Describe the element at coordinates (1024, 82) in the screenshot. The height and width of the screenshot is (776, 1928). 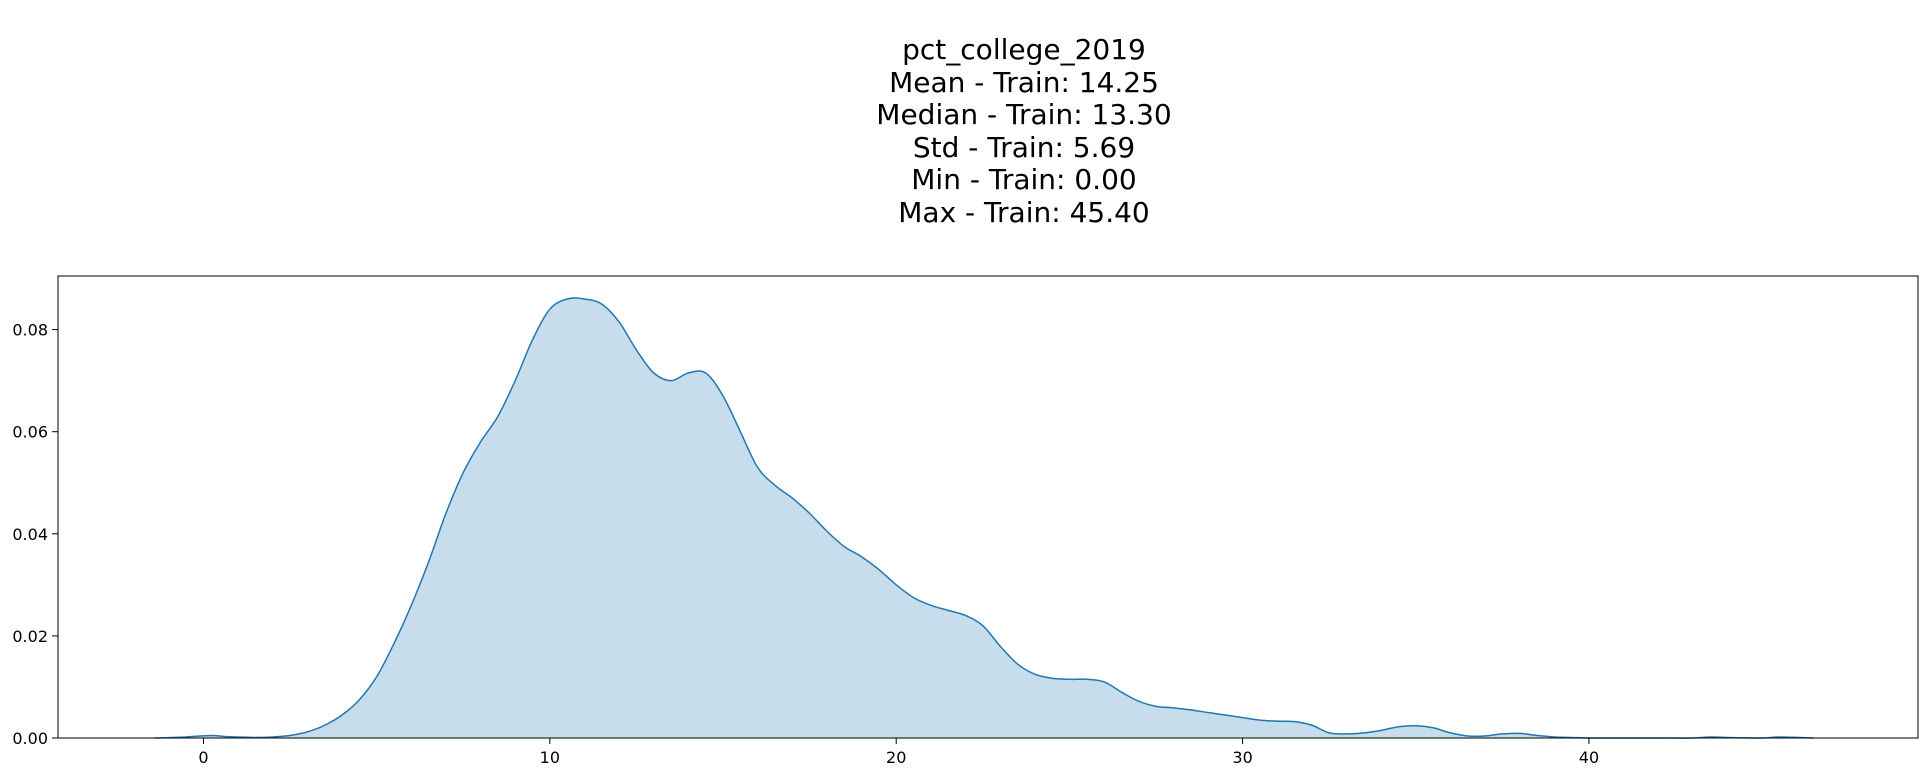
I see `title-mean: Mean - Train: 14.25` at that location.